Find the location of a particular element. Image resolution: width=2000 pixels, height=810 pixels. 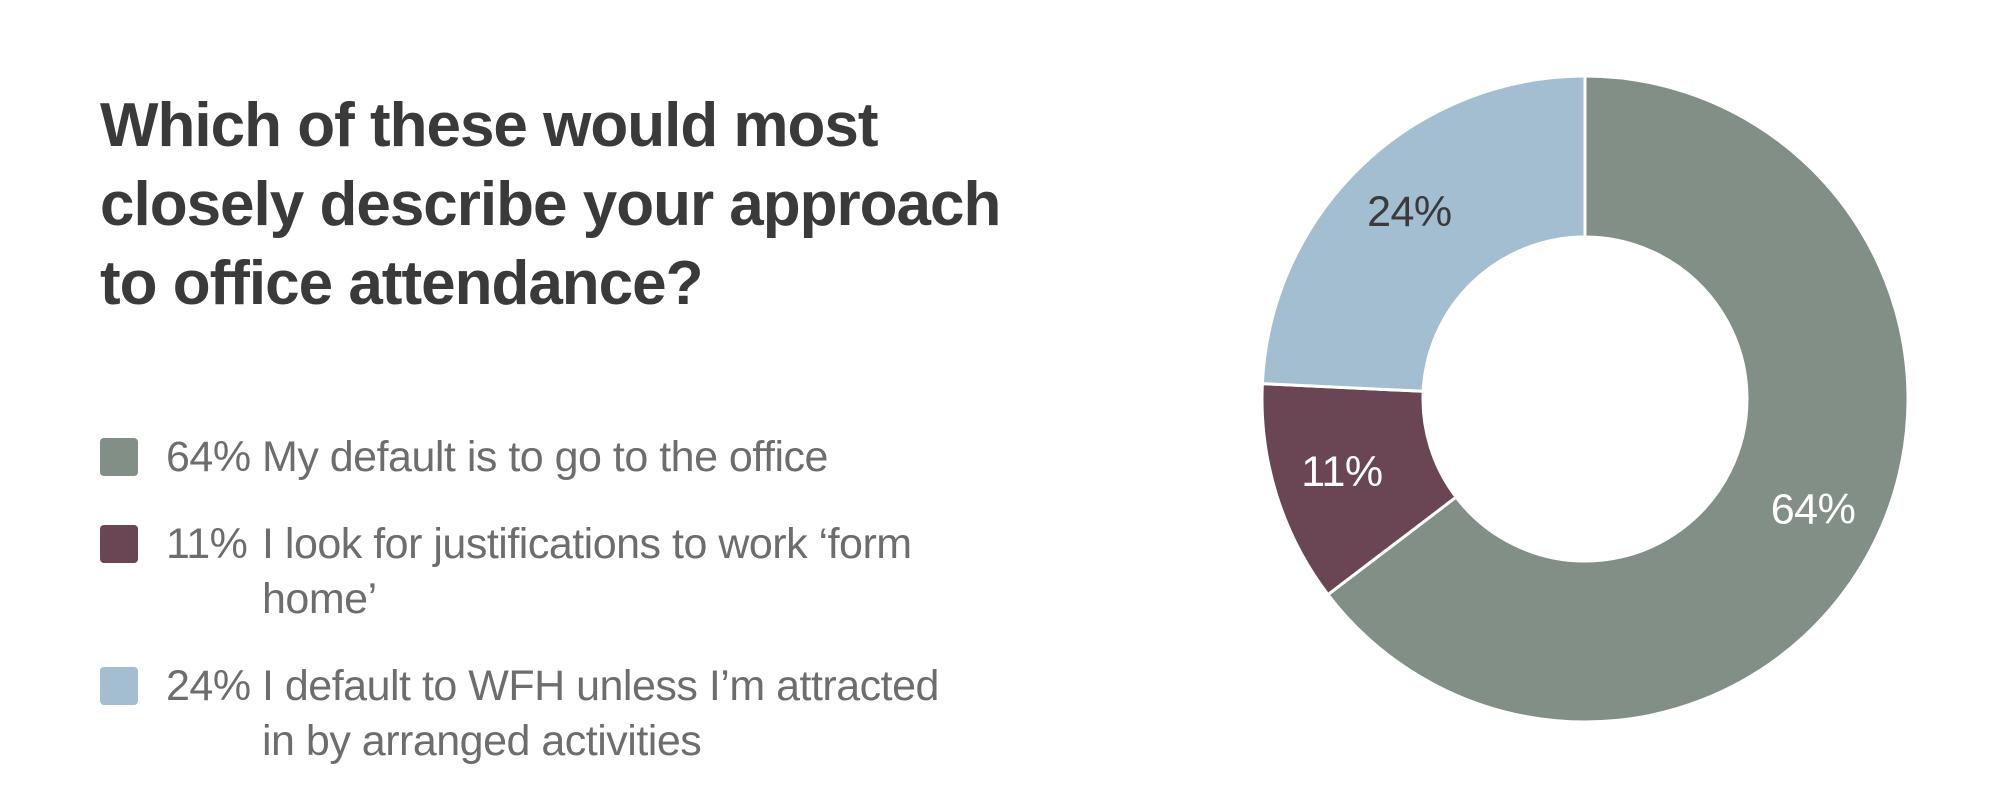

data-label: 24% is located at coordinates (1409, 212).